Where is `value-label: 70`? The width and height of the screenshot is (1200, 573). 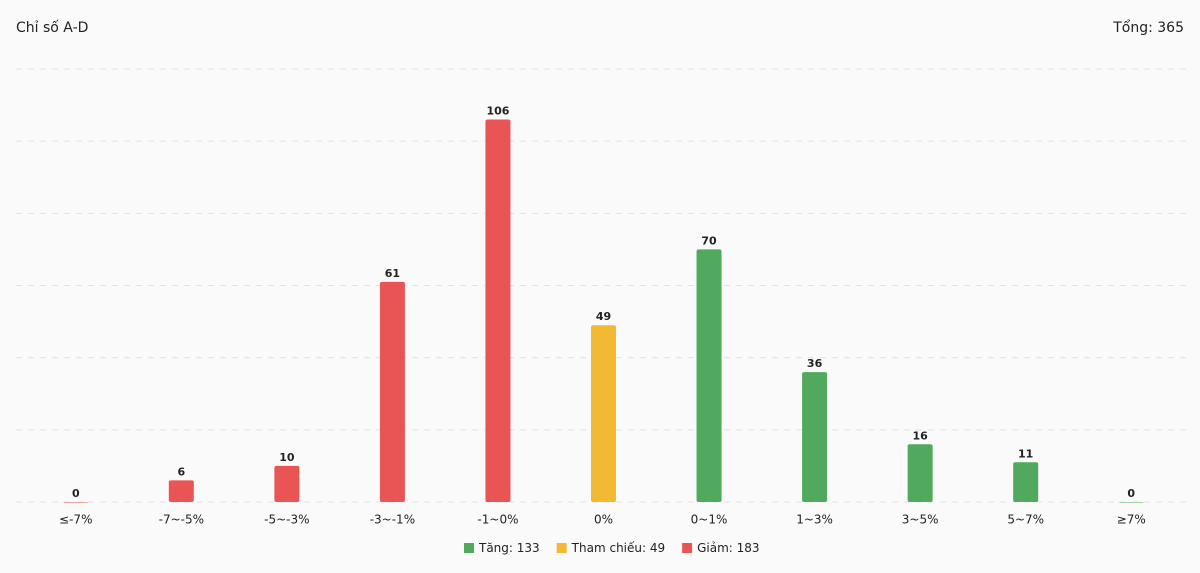
value-label: 70 is located at coordinates (709, 240).